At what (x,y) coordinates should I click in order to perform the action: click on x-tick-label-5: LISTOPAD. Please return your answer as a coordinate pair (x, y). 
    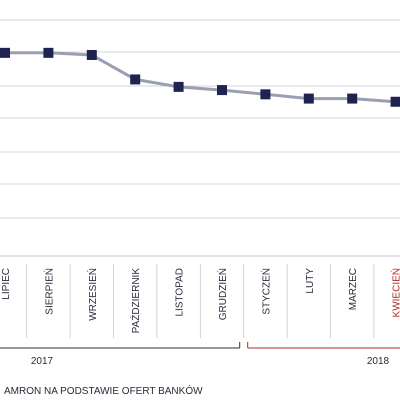
    Looking at the image, I should click on (180, 292).